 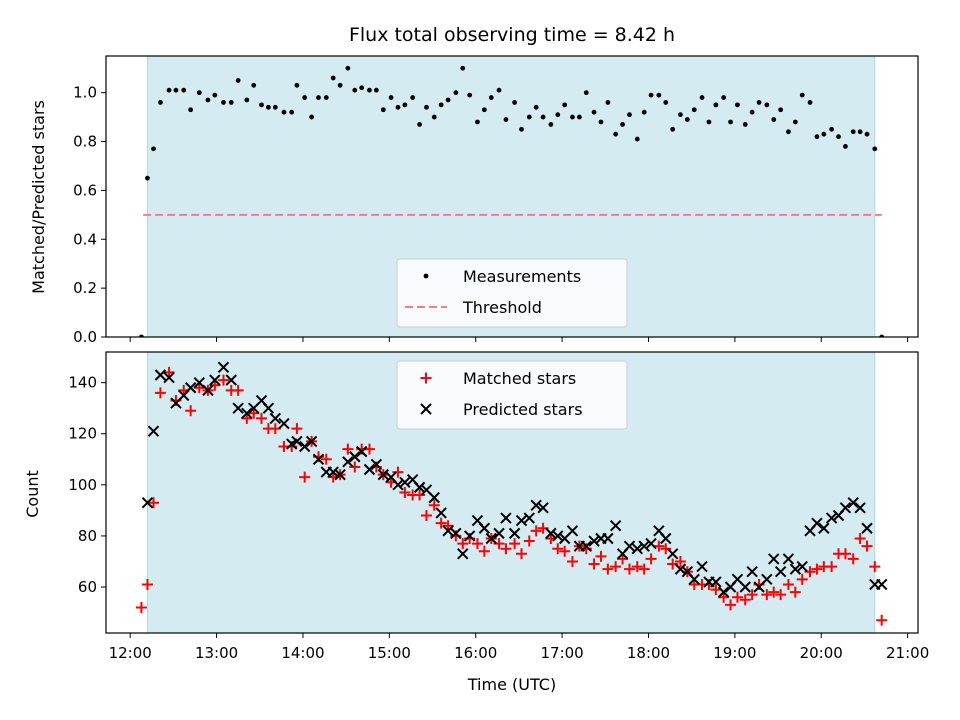 What do you see at coordinates (85, 337) in the screenshot?
I see `top-ytick-label: 0.0` at bounding box center [85, 337].